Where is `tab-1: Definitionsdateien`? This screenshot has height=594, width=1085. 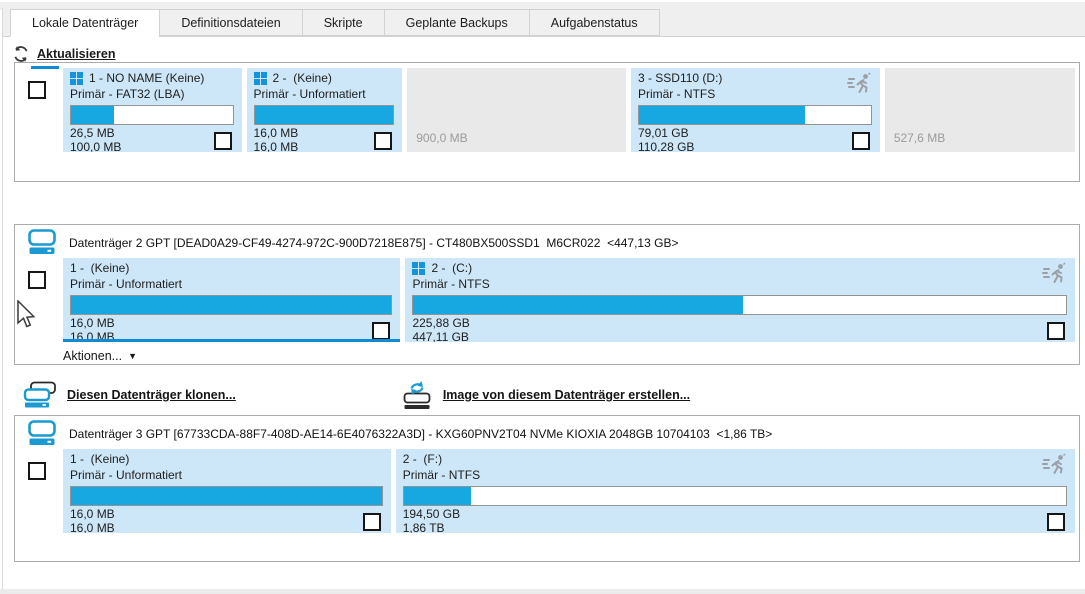
tab-1: Definitionsdateien is located at coordinates (230, 22).